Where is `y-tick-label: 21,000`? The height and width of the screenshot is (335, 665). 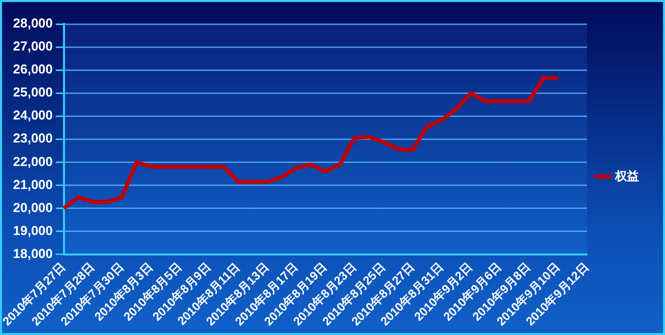
y-tick-label: 21,000 is located at coordinates (32, 184).